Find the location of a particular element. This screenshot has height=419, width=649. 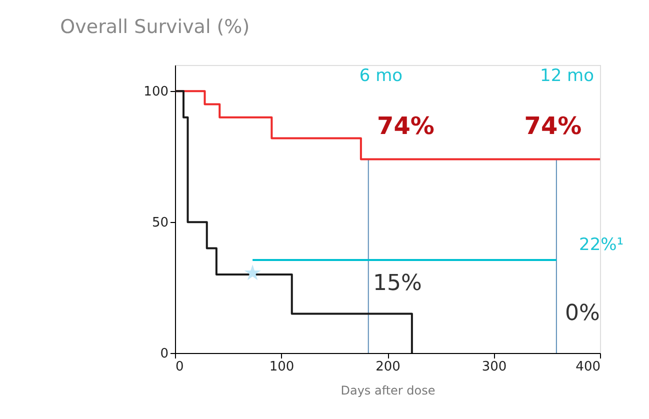

annotation: 22%¹ is located at coordinates (601, 245).